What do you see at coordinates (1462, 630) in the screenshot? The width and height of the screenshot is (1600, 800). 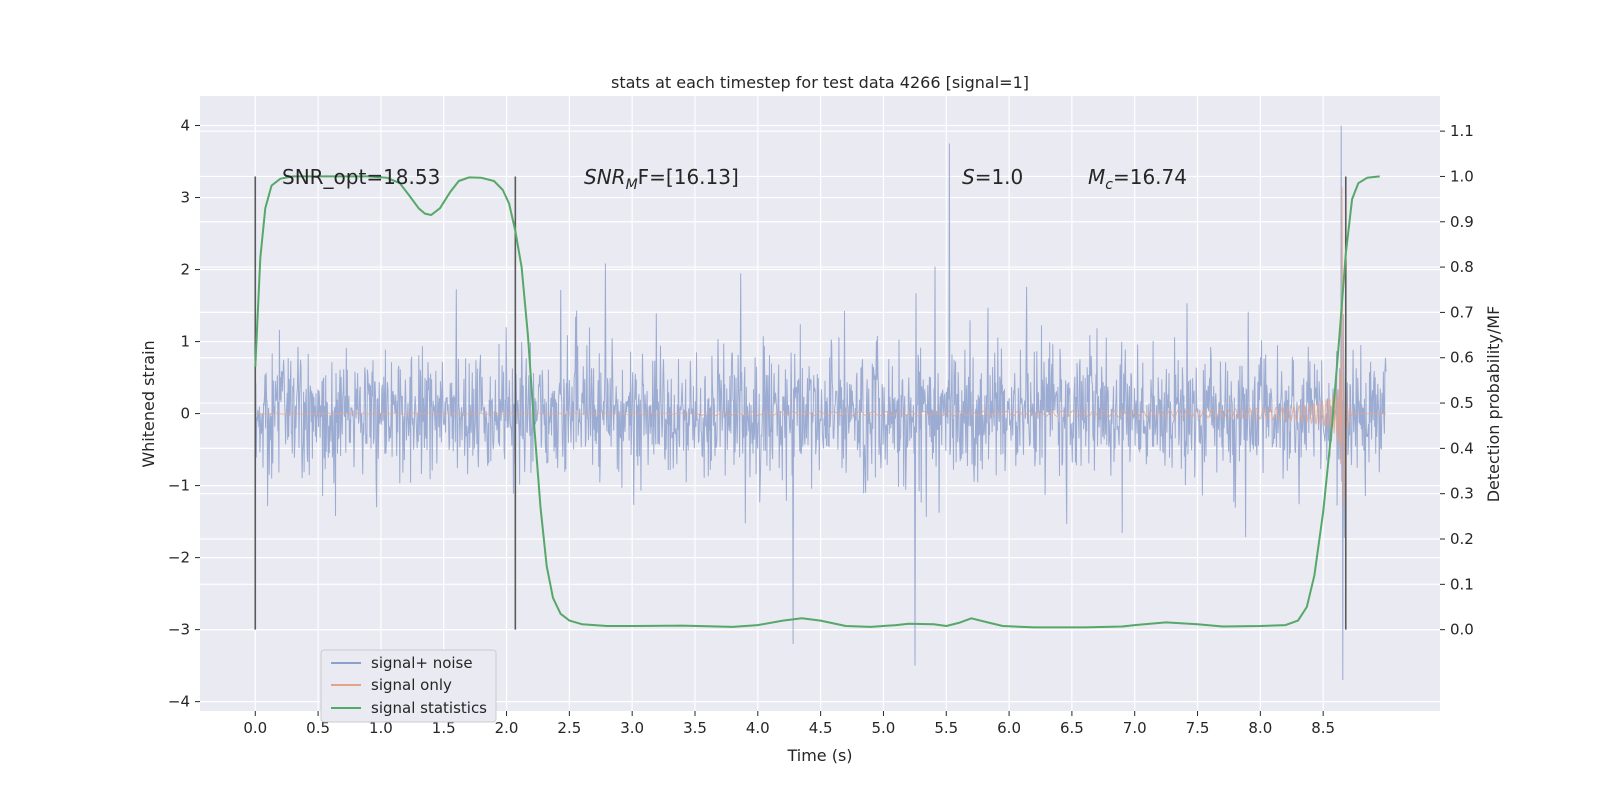 I see `y-right-tick-label: 0.0` at bounding box center [1462, 630].